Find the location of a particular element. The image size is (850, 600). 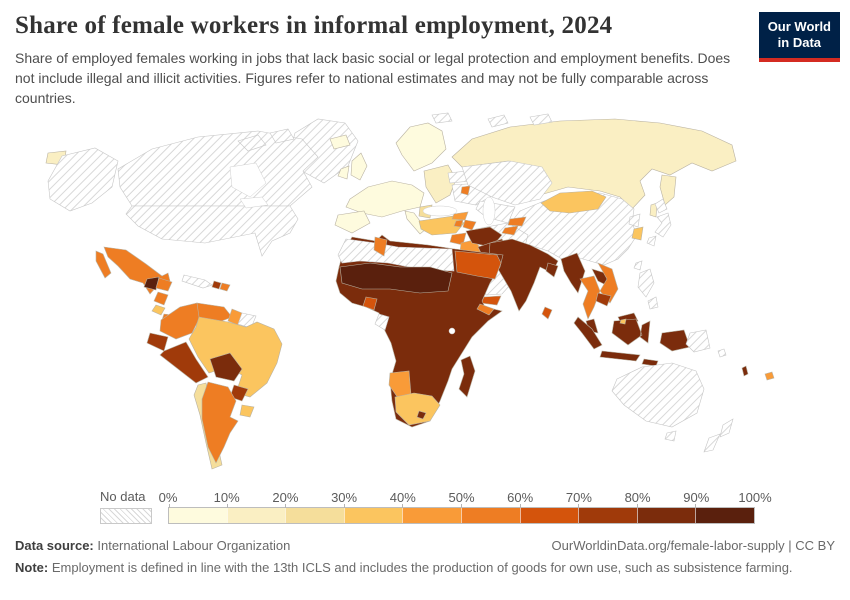

country-brazil is located at coordinates (235, 356).